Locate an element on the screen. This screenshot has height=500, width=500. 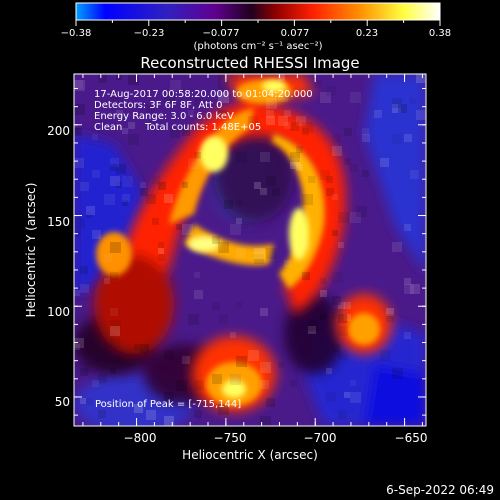
colorbar is located at coordinates (258, 11).